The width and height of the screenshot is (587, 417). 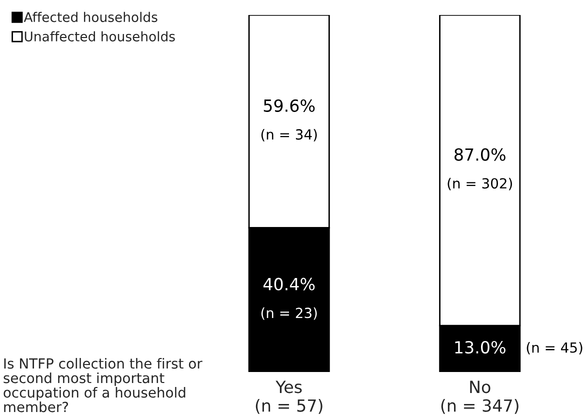 What do you see at coordinates (91, 17) in the screenshot?
I see `legend-label: Affected households` at bounding box center [91, 17].